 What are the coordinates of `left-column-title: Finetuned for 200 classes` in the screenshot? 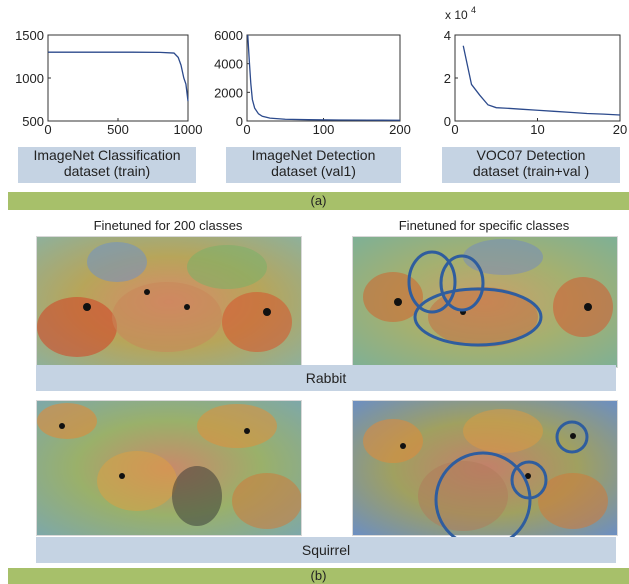 It's located at (168, 225).